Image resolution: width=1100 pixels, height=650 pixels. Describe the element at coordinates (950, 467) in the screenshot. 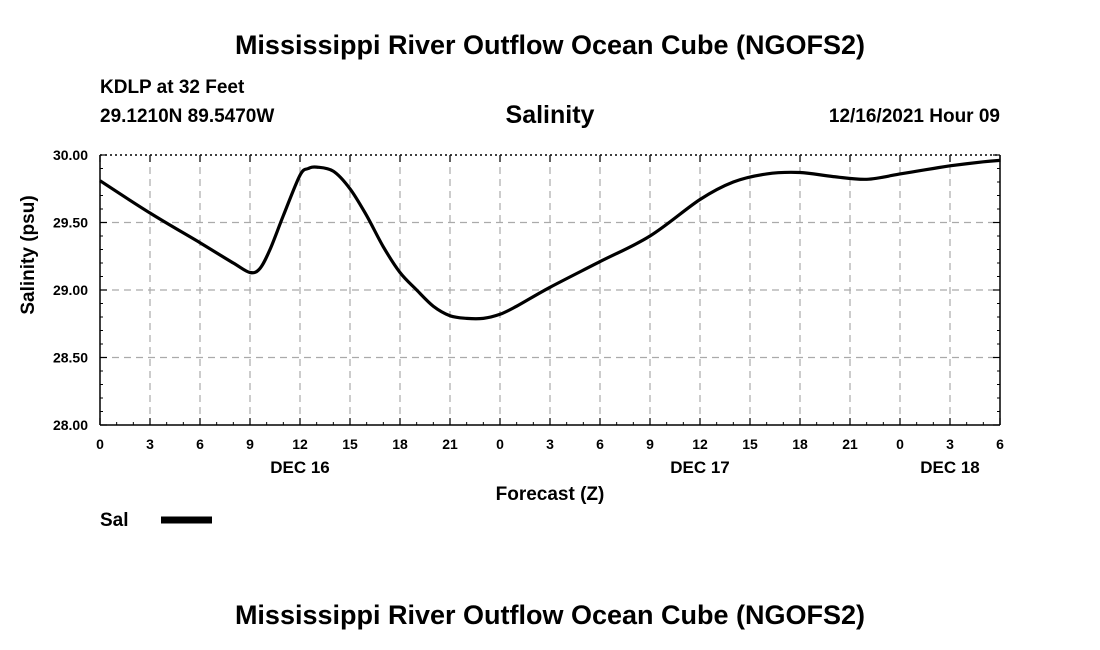

I see `day-label: DEC 18` at that location.